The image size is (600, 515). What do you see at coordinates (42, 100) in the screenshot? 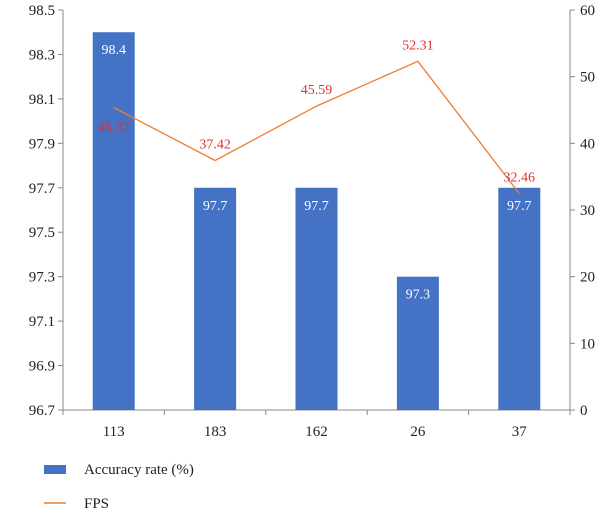
I see `left-tick-label: 98.1` at bounding box center [42, 100].